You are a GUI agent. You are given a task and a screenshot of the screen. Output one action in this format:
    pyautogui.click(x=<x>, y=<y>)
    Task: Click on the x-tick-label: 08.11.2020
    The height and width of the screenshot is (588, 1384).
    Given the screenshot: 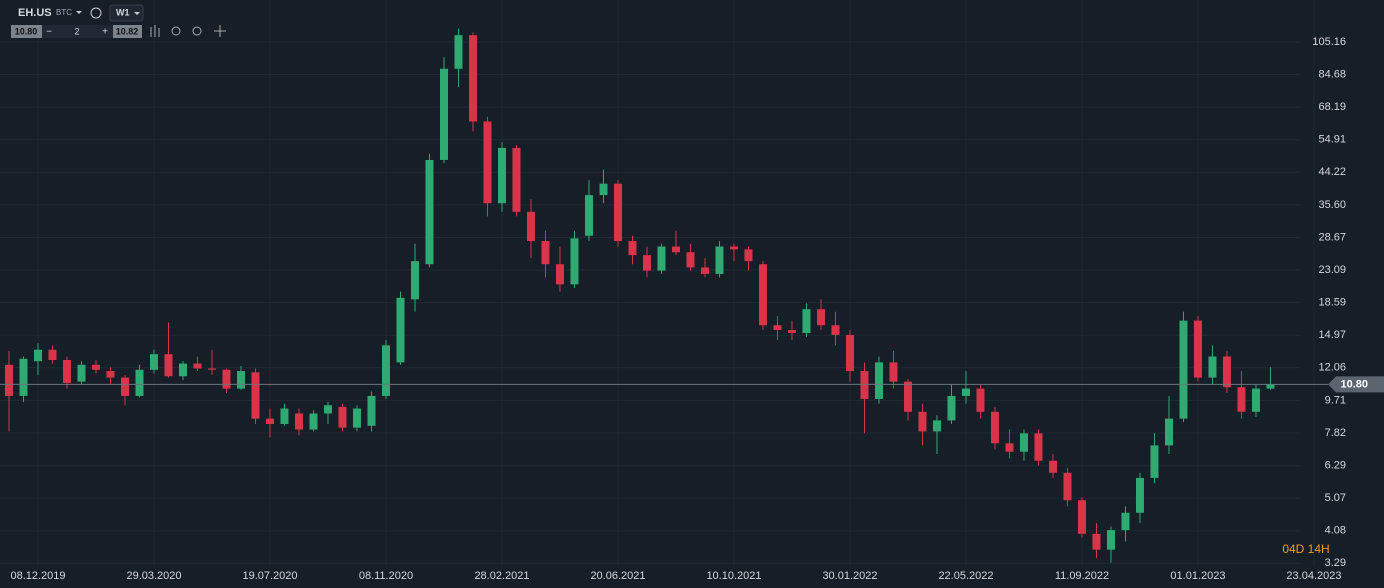 What is the action you would take?
    pyautogui.click(x=386, y=576)
    